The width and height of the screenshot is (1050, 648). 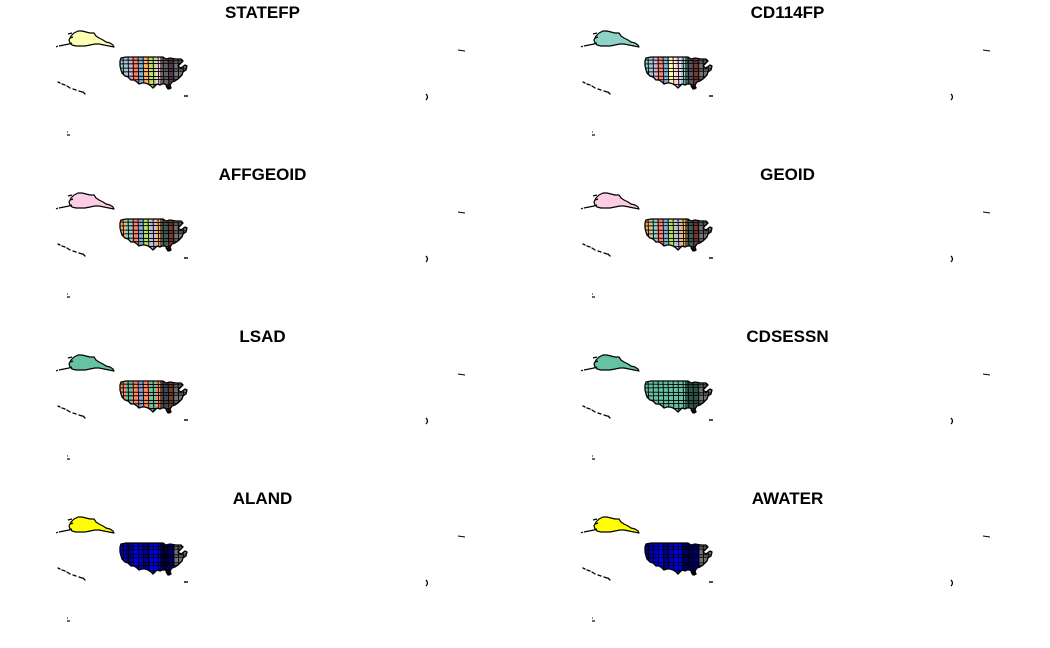 I want to click on map-panel-geoid: GEOID, so click(x=787, y=243).